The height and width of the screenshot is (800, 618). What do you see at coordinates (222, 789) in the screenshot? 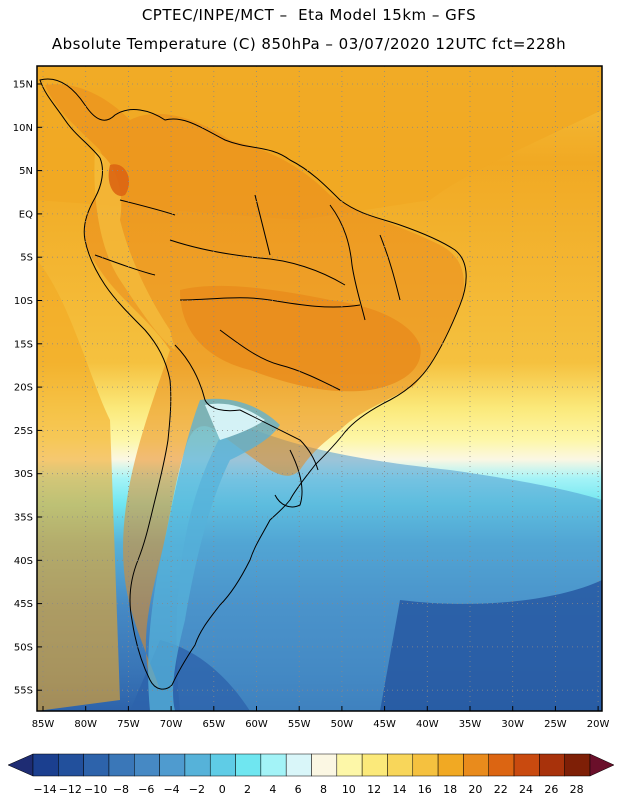
I see `colorbar-label: 0` at bounding box center [222, 789].